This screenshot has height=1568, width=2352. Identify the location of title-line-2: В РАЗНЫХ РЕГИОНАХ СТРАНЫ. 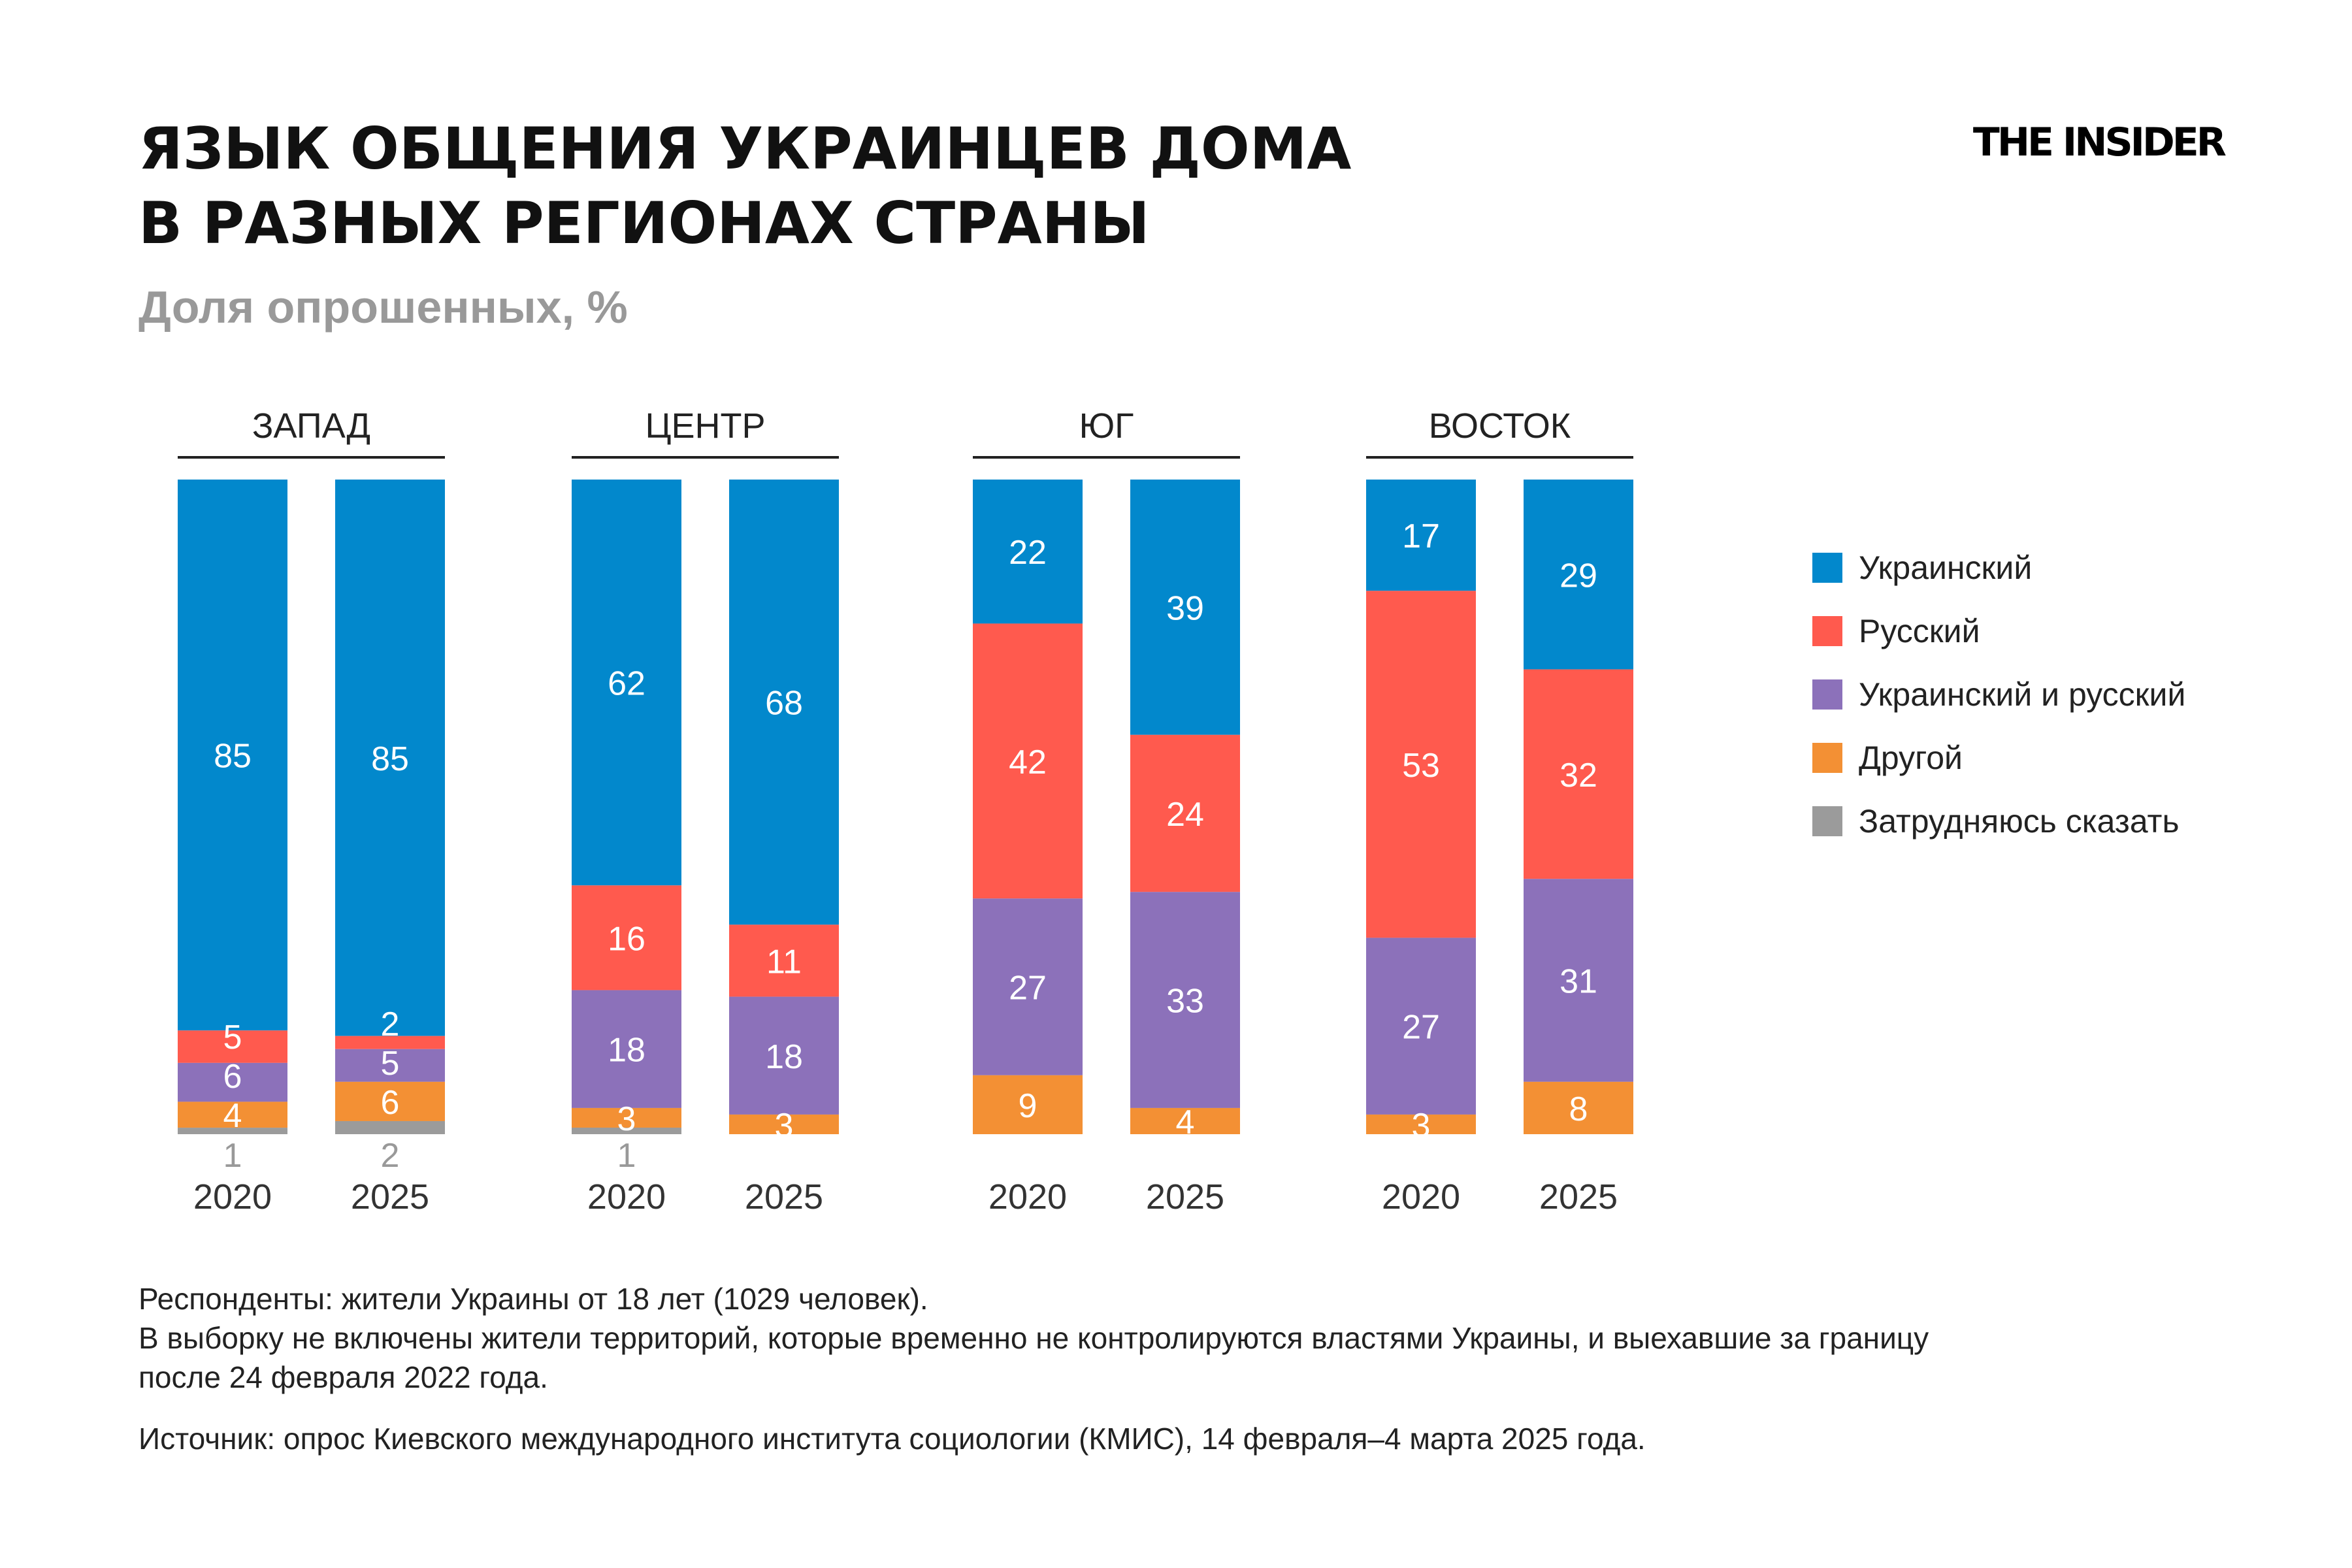
(644, 223).